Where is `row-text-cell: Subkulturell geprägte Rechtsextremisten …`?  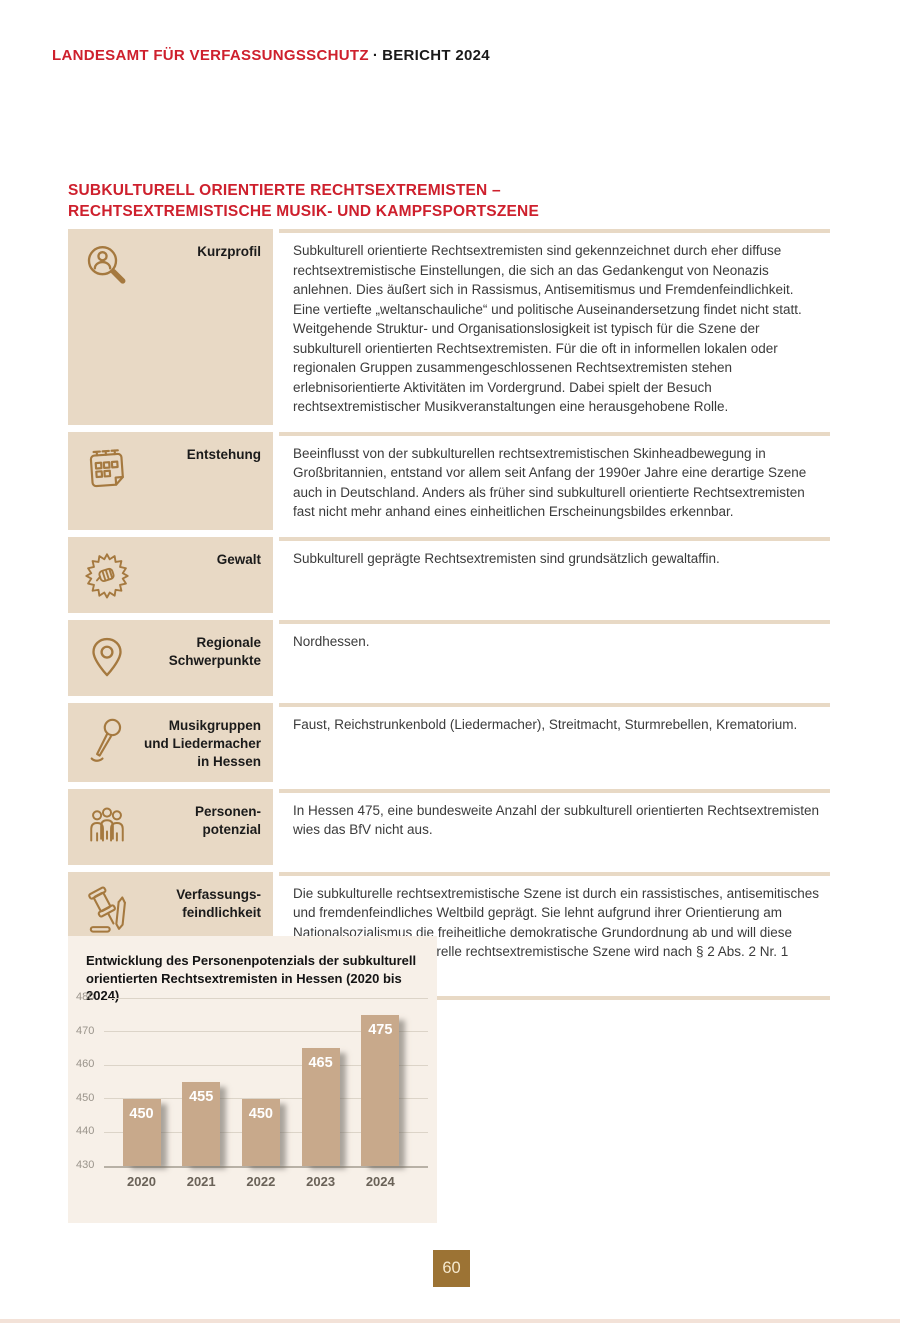
row-text-cell: Subkulturell geprägte Rechtsextremisten … is located at coordinates (554, 574).